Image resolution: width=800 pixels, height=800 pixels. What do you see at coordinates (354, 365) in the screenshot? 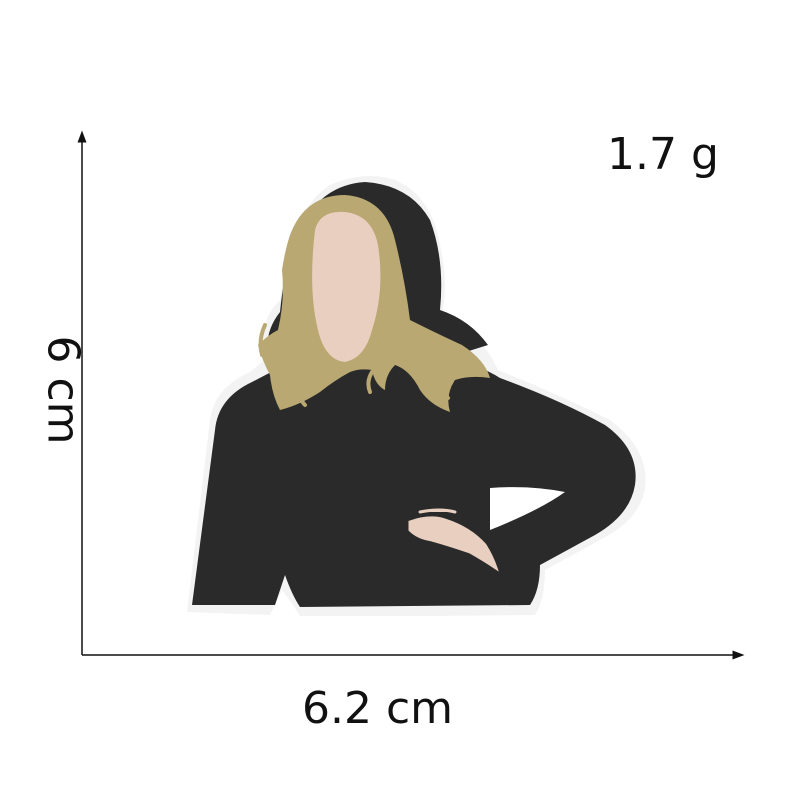
I see `patch-hair-strands` at bounding box center [354, 365].